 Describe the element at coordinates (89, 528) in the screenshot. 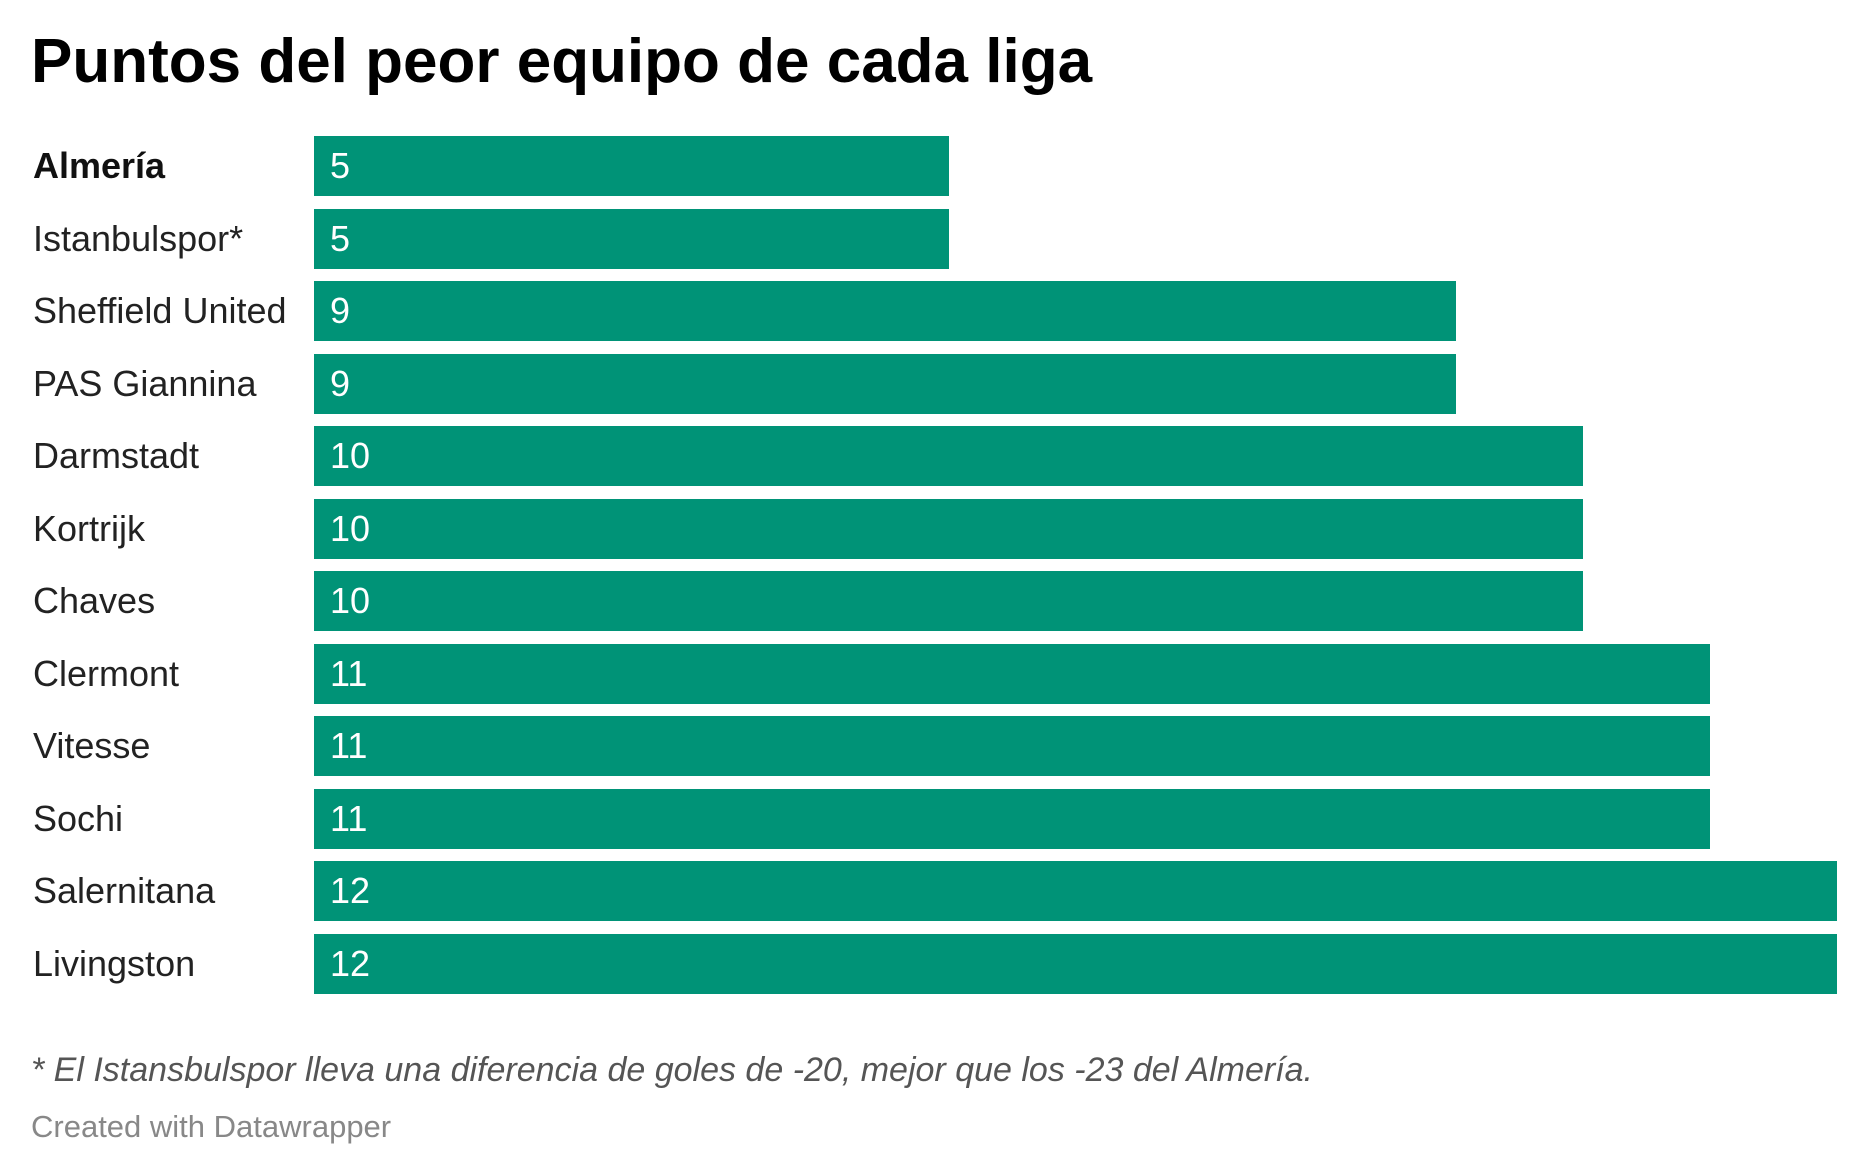

I see `category-label: Kortrijk` at that location.